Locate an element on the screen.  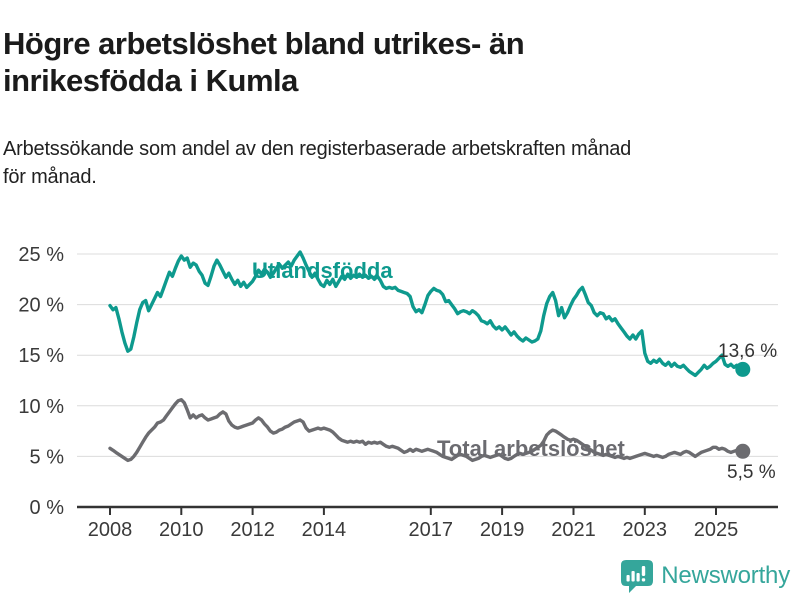
y-tick-label: 0 % is located at coordinates (47, 508).